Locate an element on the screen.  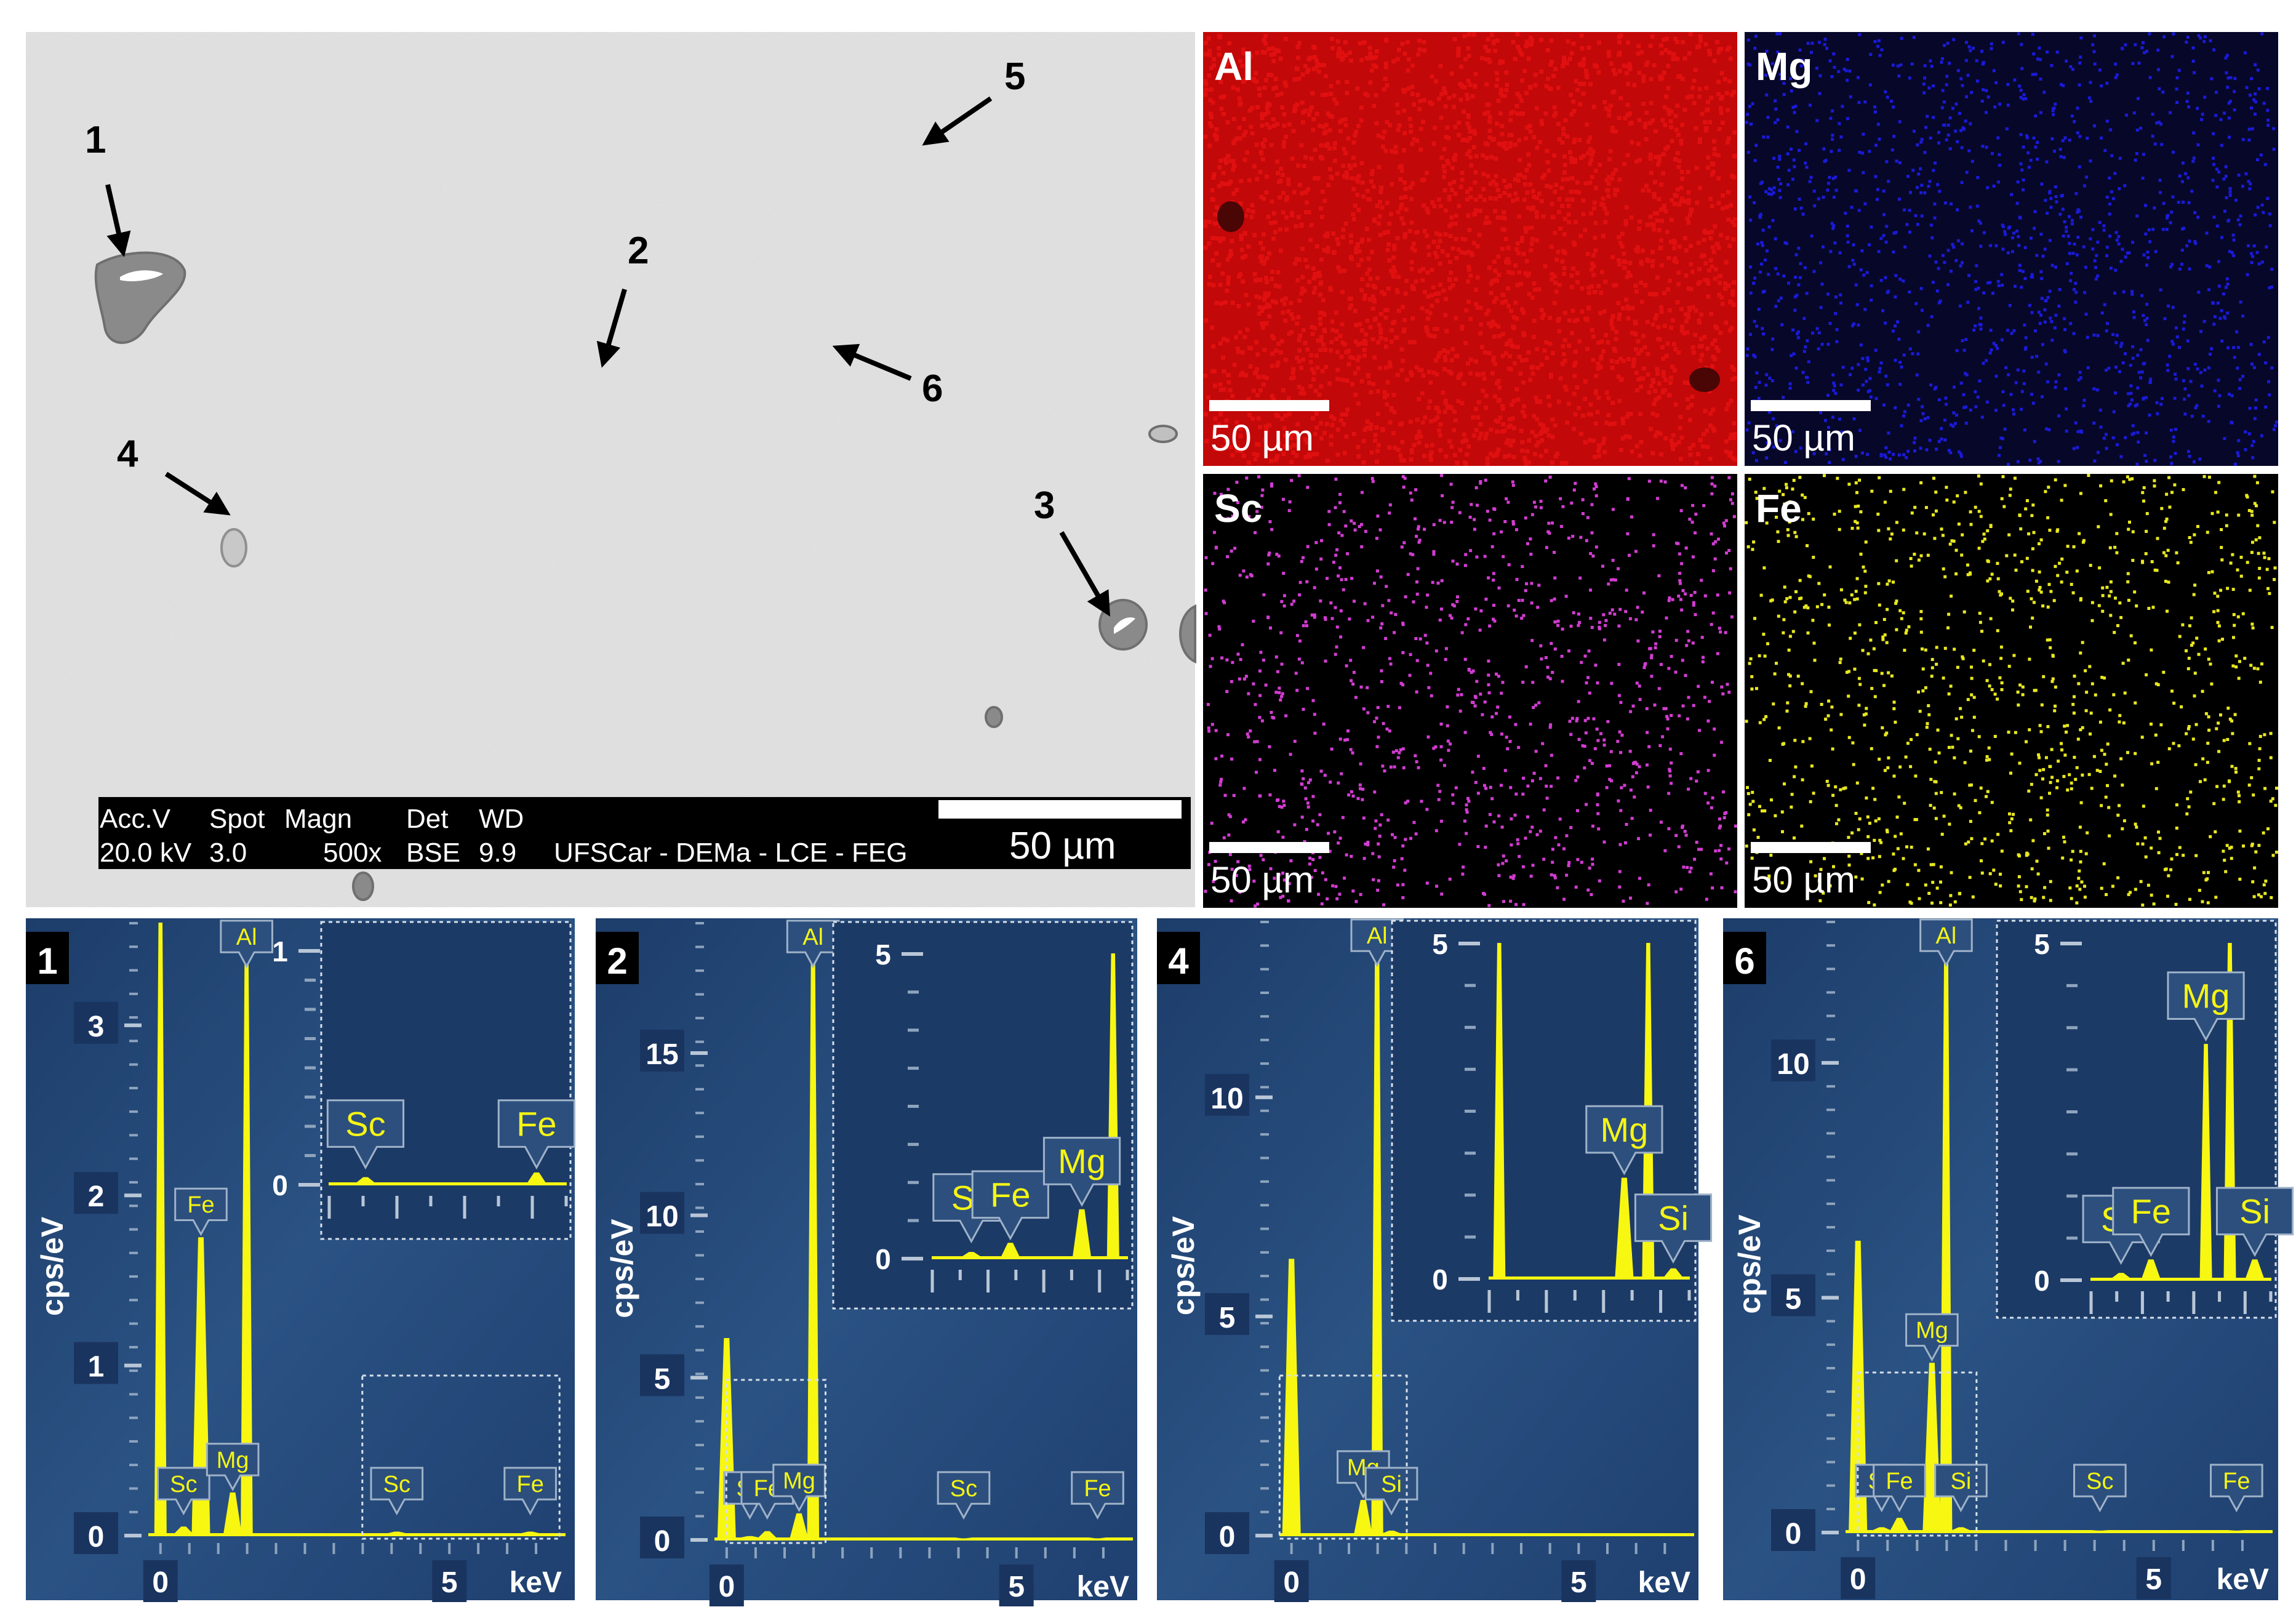
map-signal-dots is located at coordinates (2011, 249).